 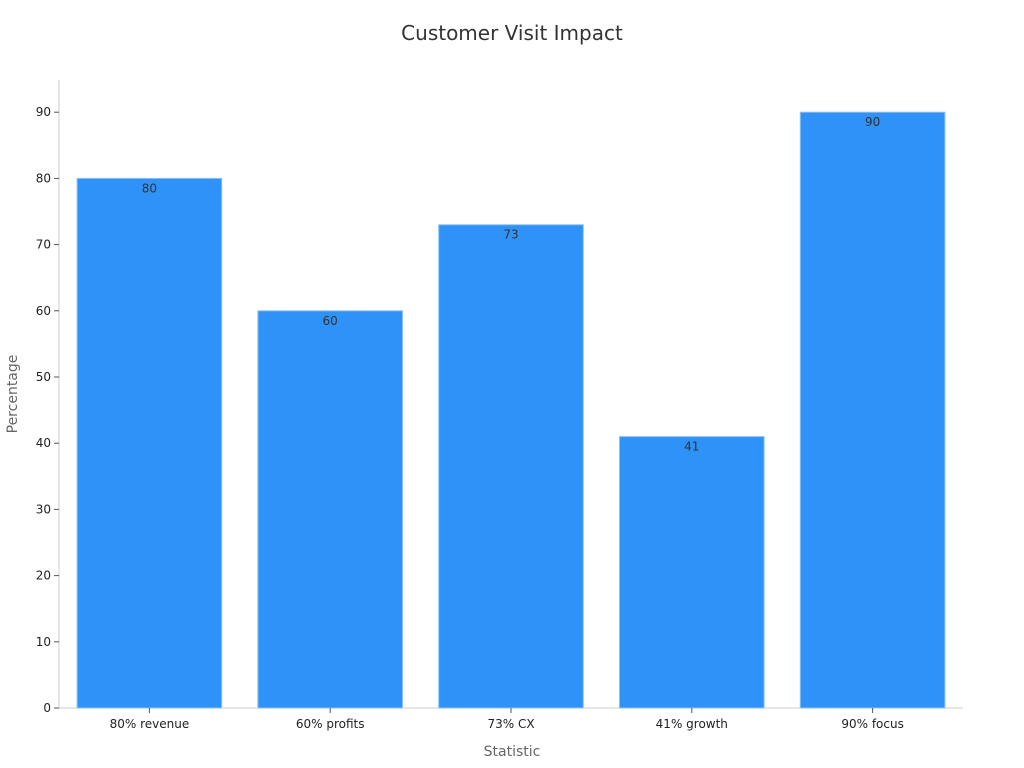 I want to click on y-tick-label: 30, so click(x=43, y=509).